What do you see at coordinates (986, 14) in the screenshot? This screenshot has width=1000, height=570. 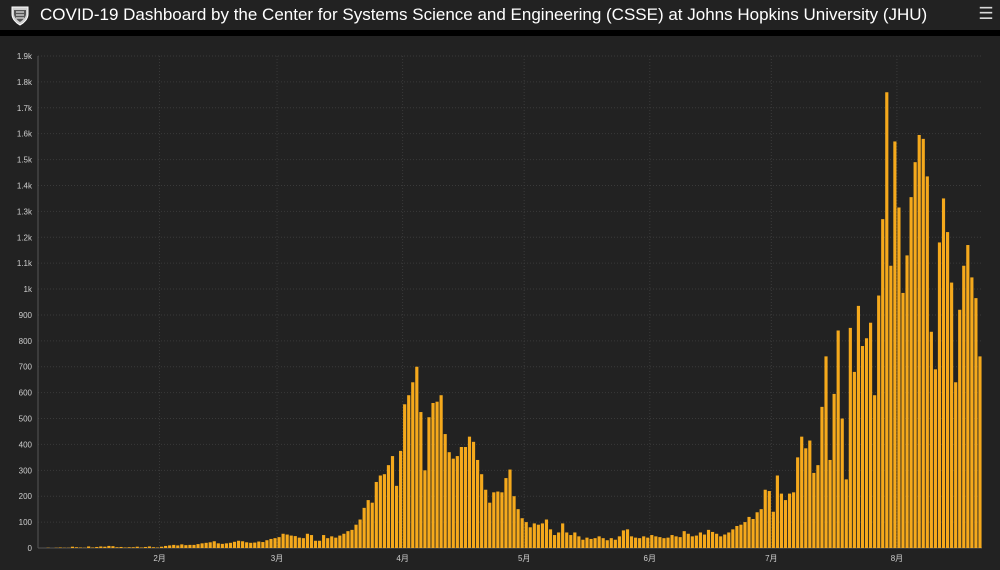 I see `hamburger-menu-icon: ☰` at bounding box center [986, 14].